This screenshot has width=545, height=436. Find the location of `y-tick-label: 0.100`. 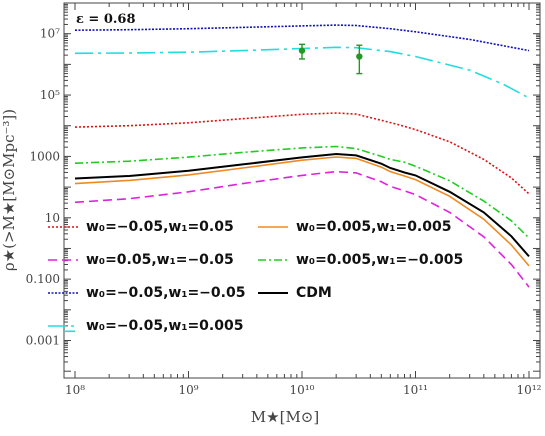

y-tick-label: 0.100 is located at coordinates (43, 279).